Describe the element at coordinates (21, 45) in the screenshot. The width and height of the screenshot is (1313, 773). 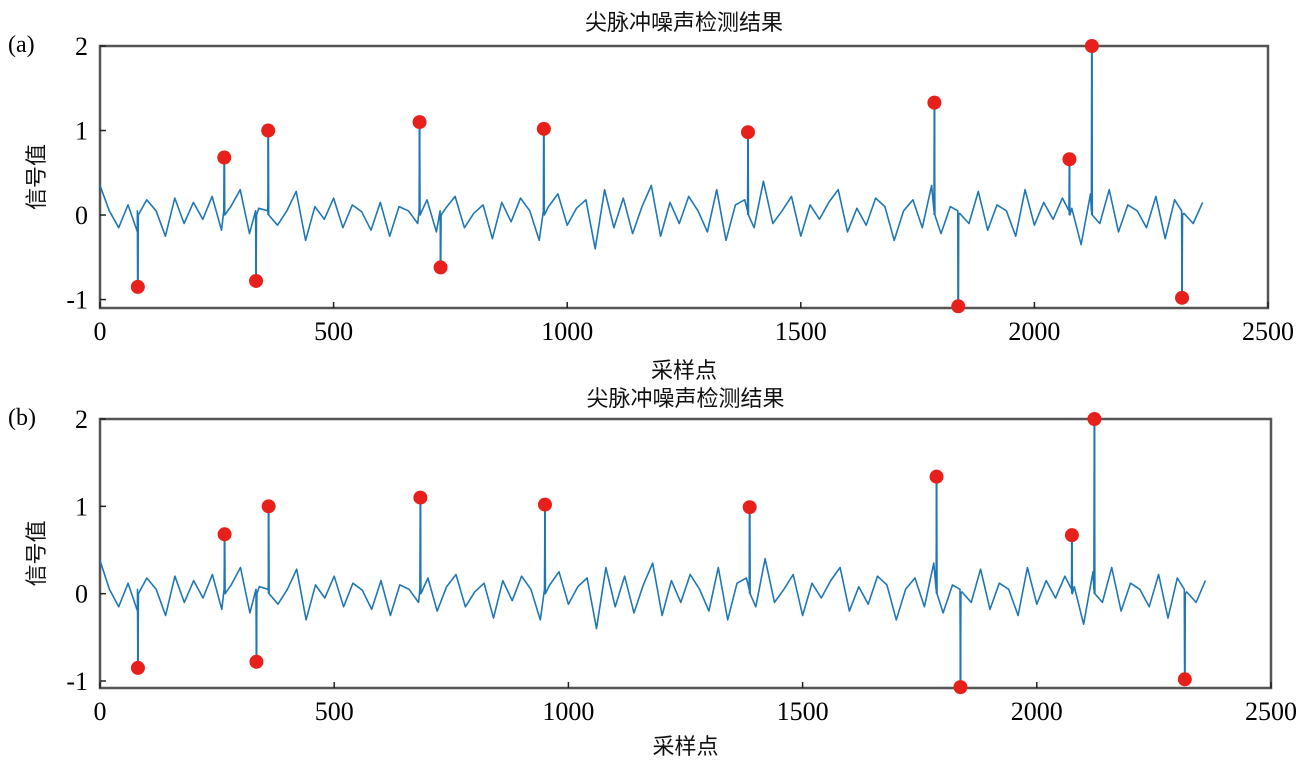
I see `panel-label: (a)` at that location.